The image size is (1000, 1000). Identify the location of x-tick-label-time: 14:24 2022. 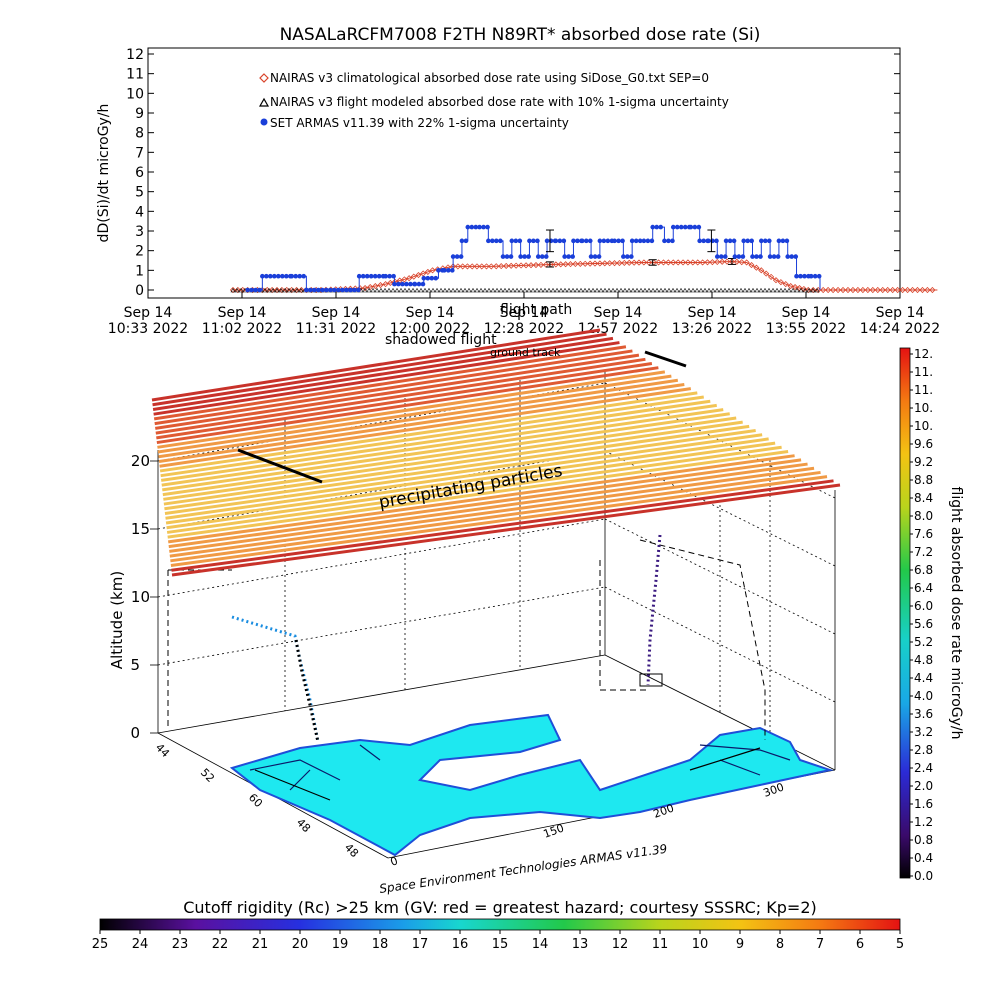
(900, 329).